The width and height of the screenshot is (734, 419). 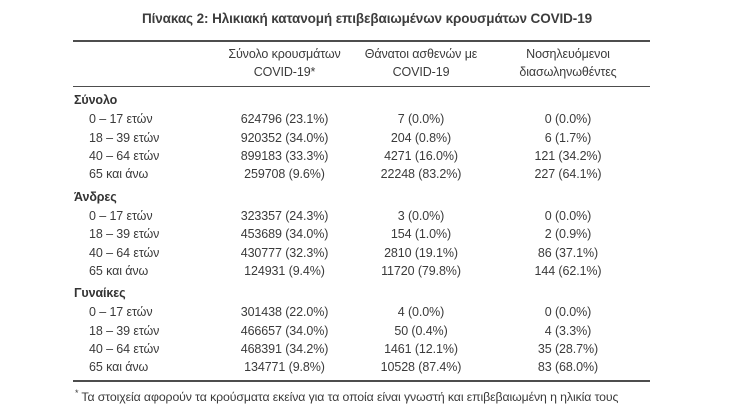 What do you see at coordinates (421, 155) in the screenshot?
I see `deaths-value: 4271 (16.0%)` at bounding box center [421, 155].